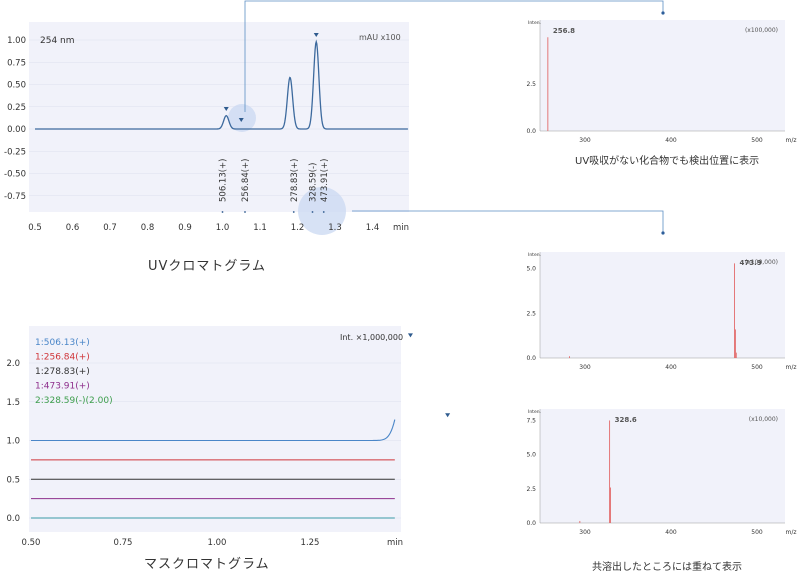 Image resolution: width=800 pixels, height=575 pixels. Describe the element at coordinates (380, 37) in the screenshot. I see `uv-unit-label: mAU x100` at that location.